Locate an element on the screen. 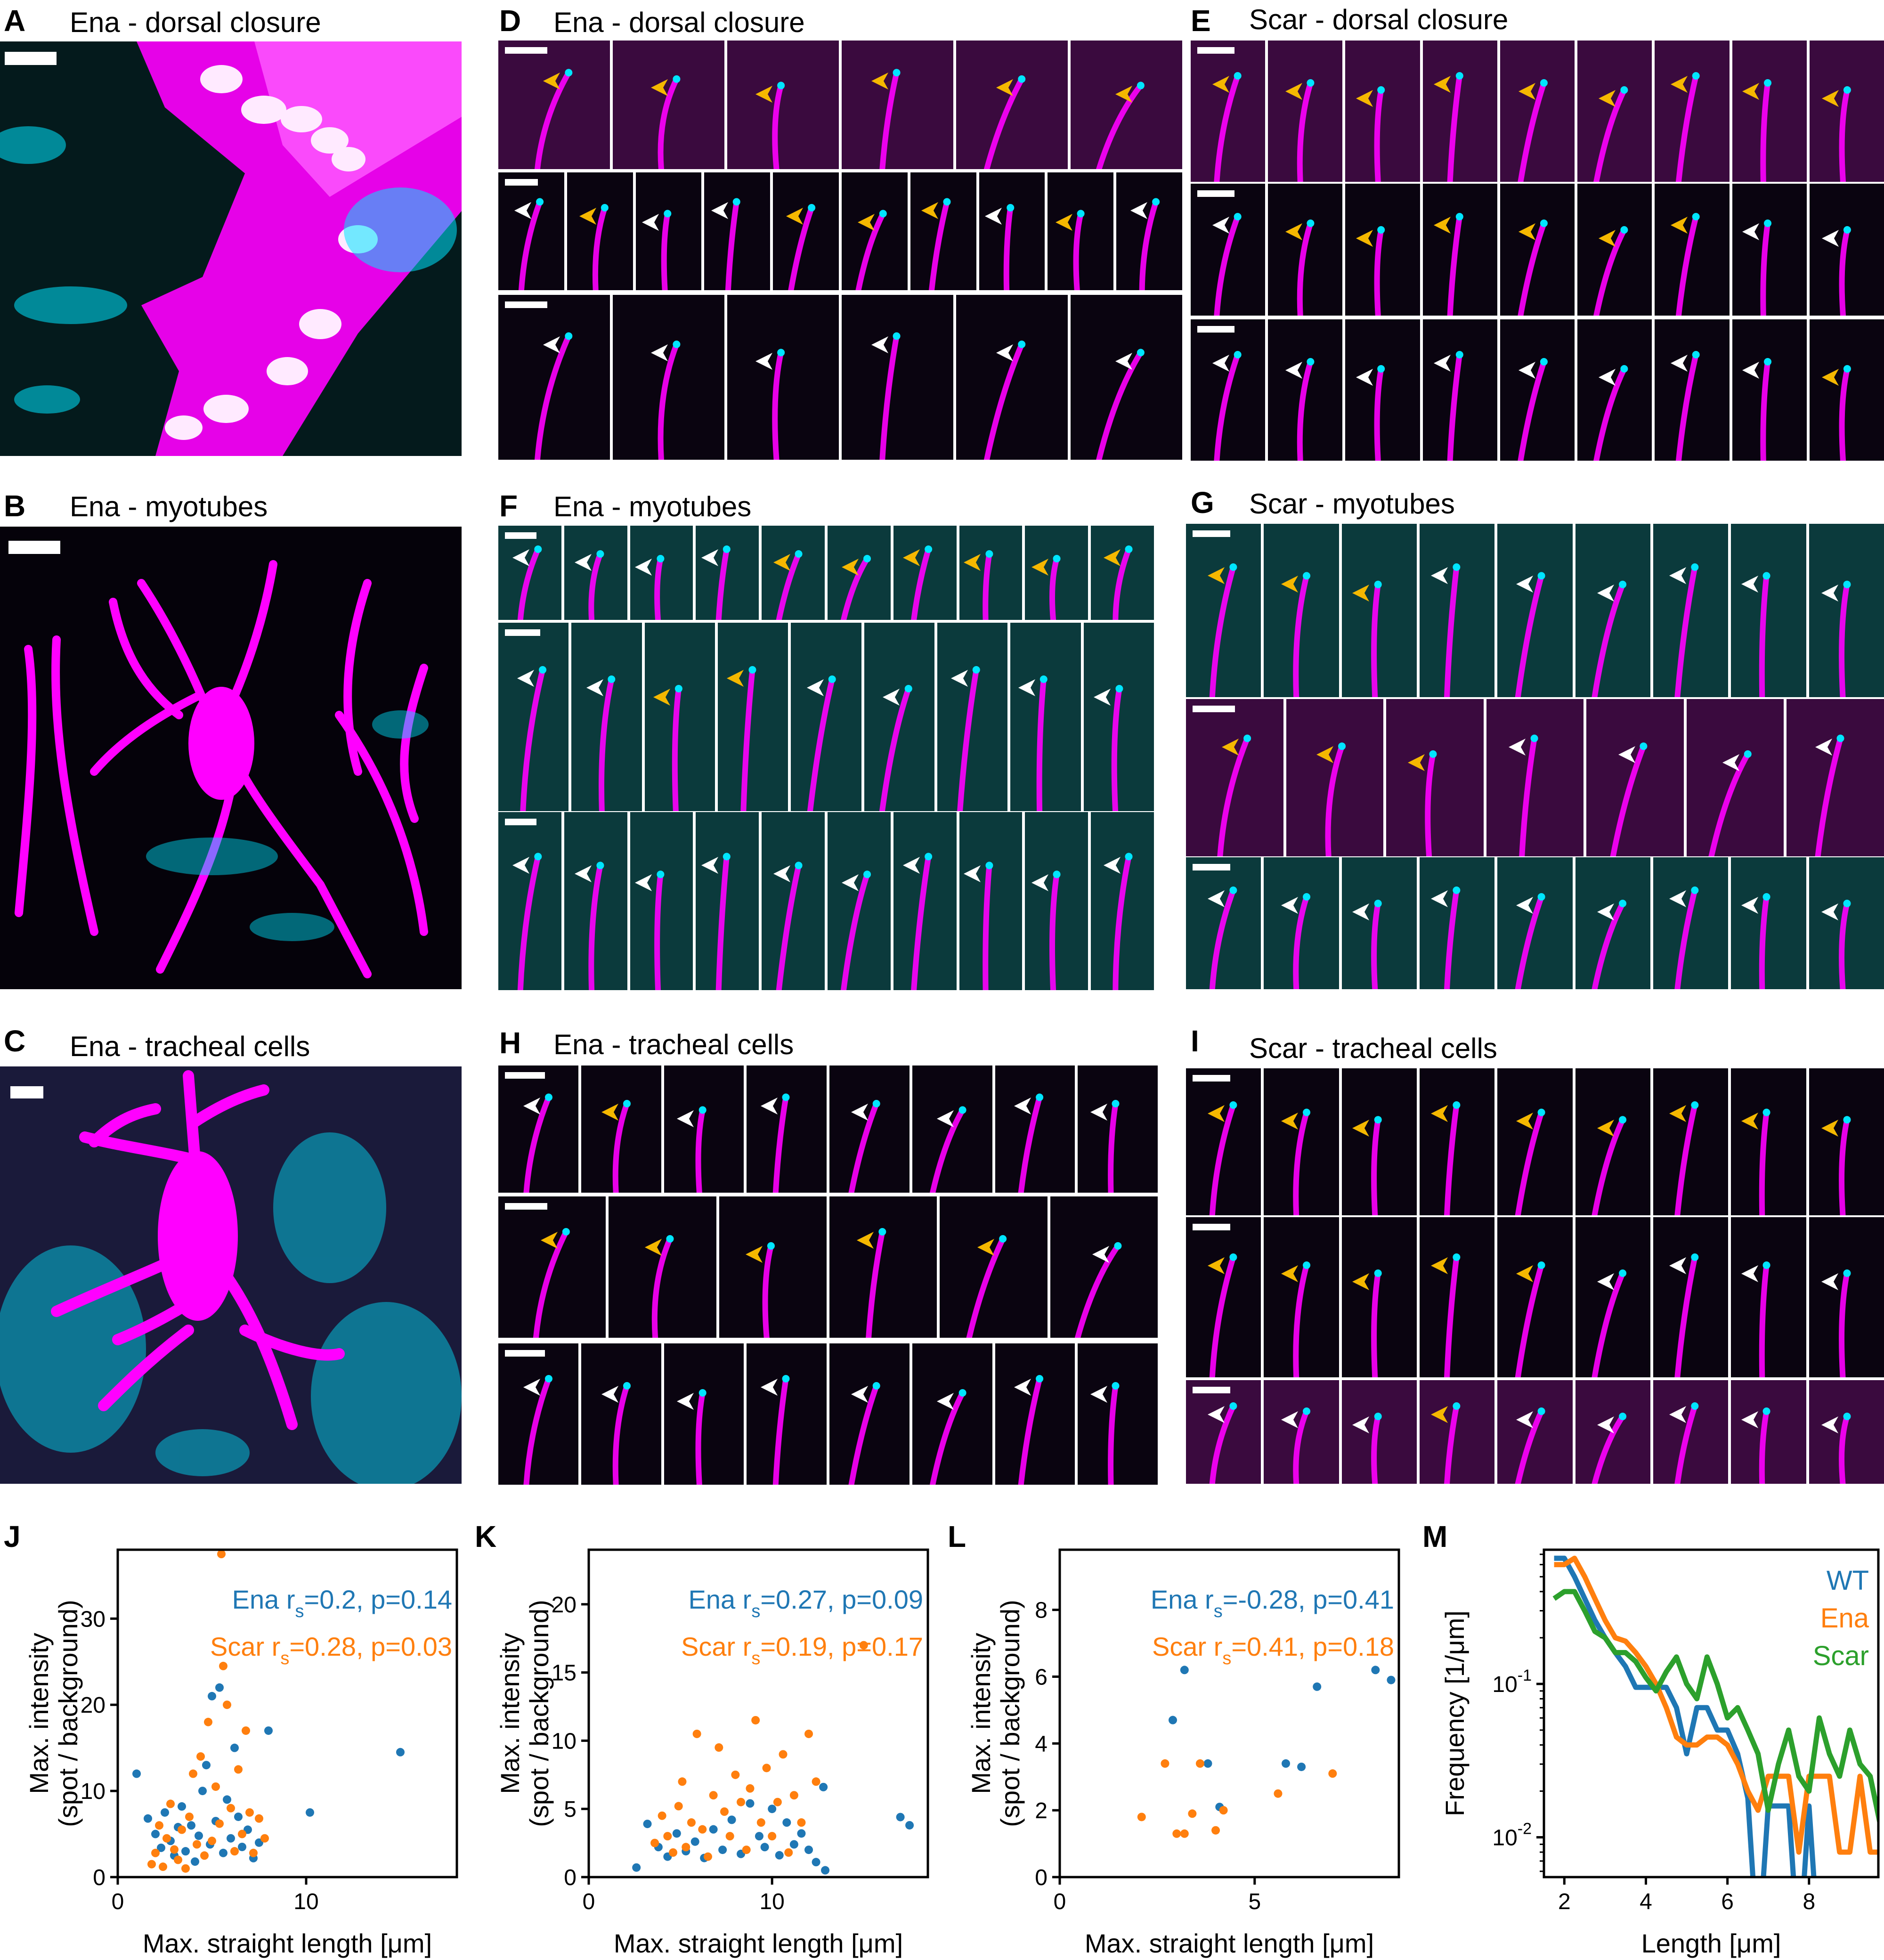  plot-frame is located at coordinates (287, 1713).